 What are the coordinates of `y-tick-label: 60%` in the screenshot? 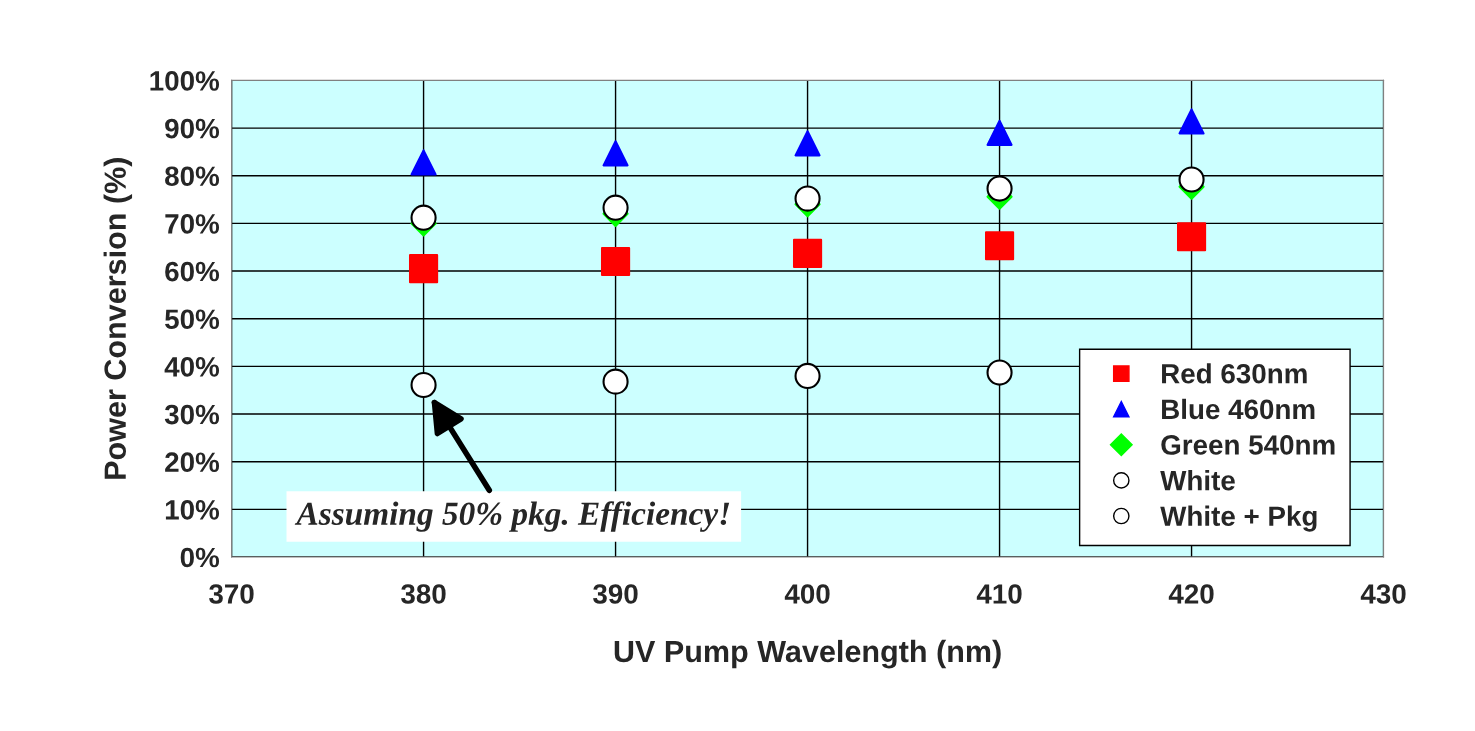 It's located at (192, 271).